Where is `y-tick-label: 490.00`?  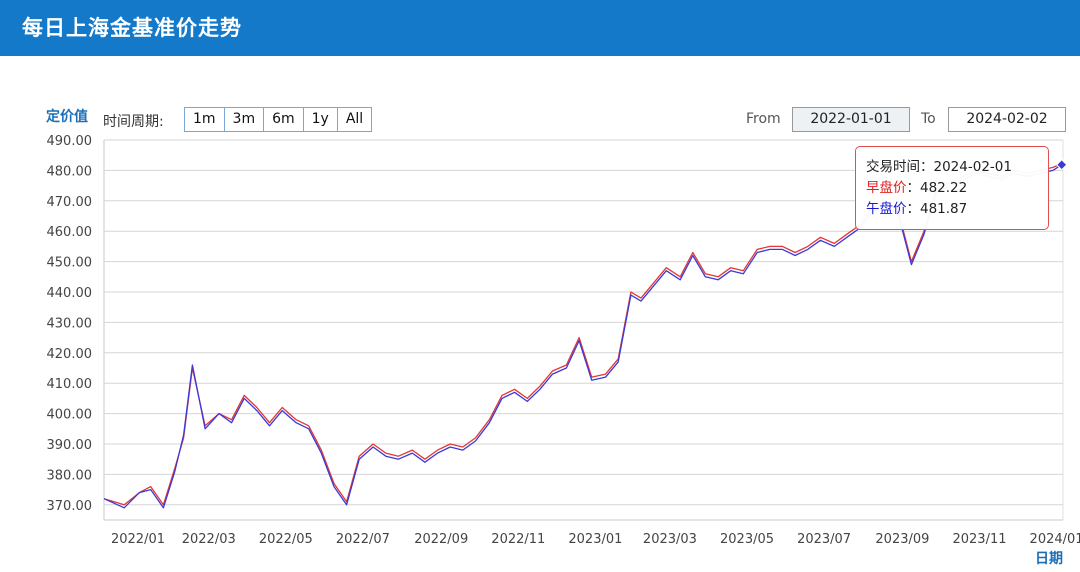 y-tick-label: 490.00 is located at coordinates (70, 141).